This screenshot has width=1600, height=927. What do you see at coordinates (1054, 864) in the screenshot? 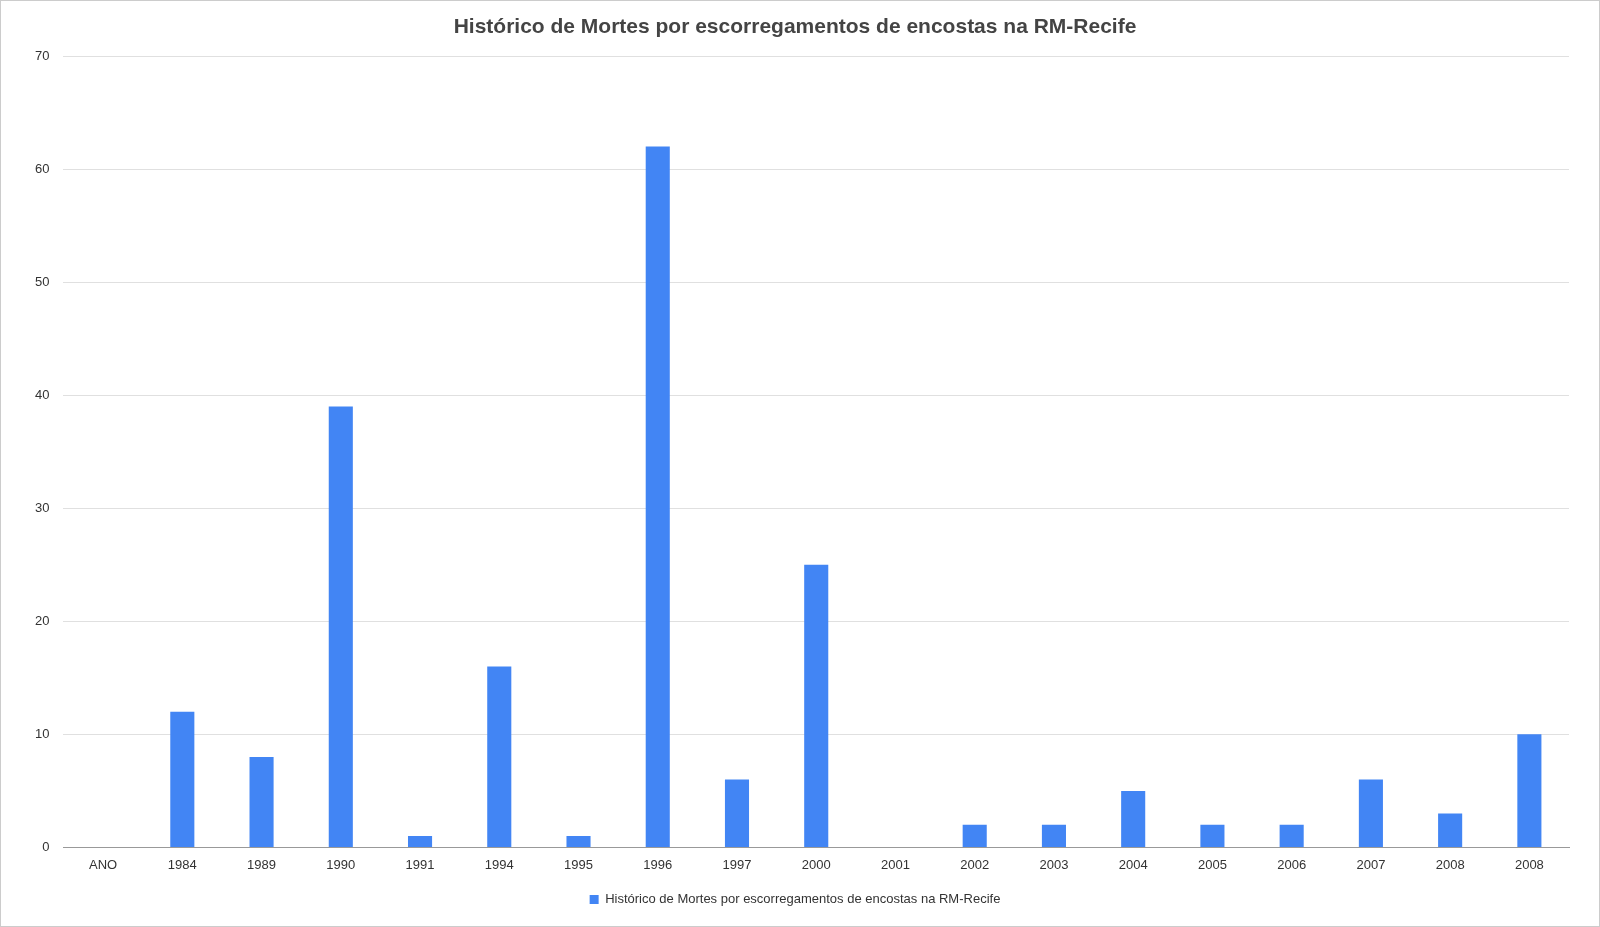
I see `x-tick-label: 2003` at bounding box center [1054, 864].